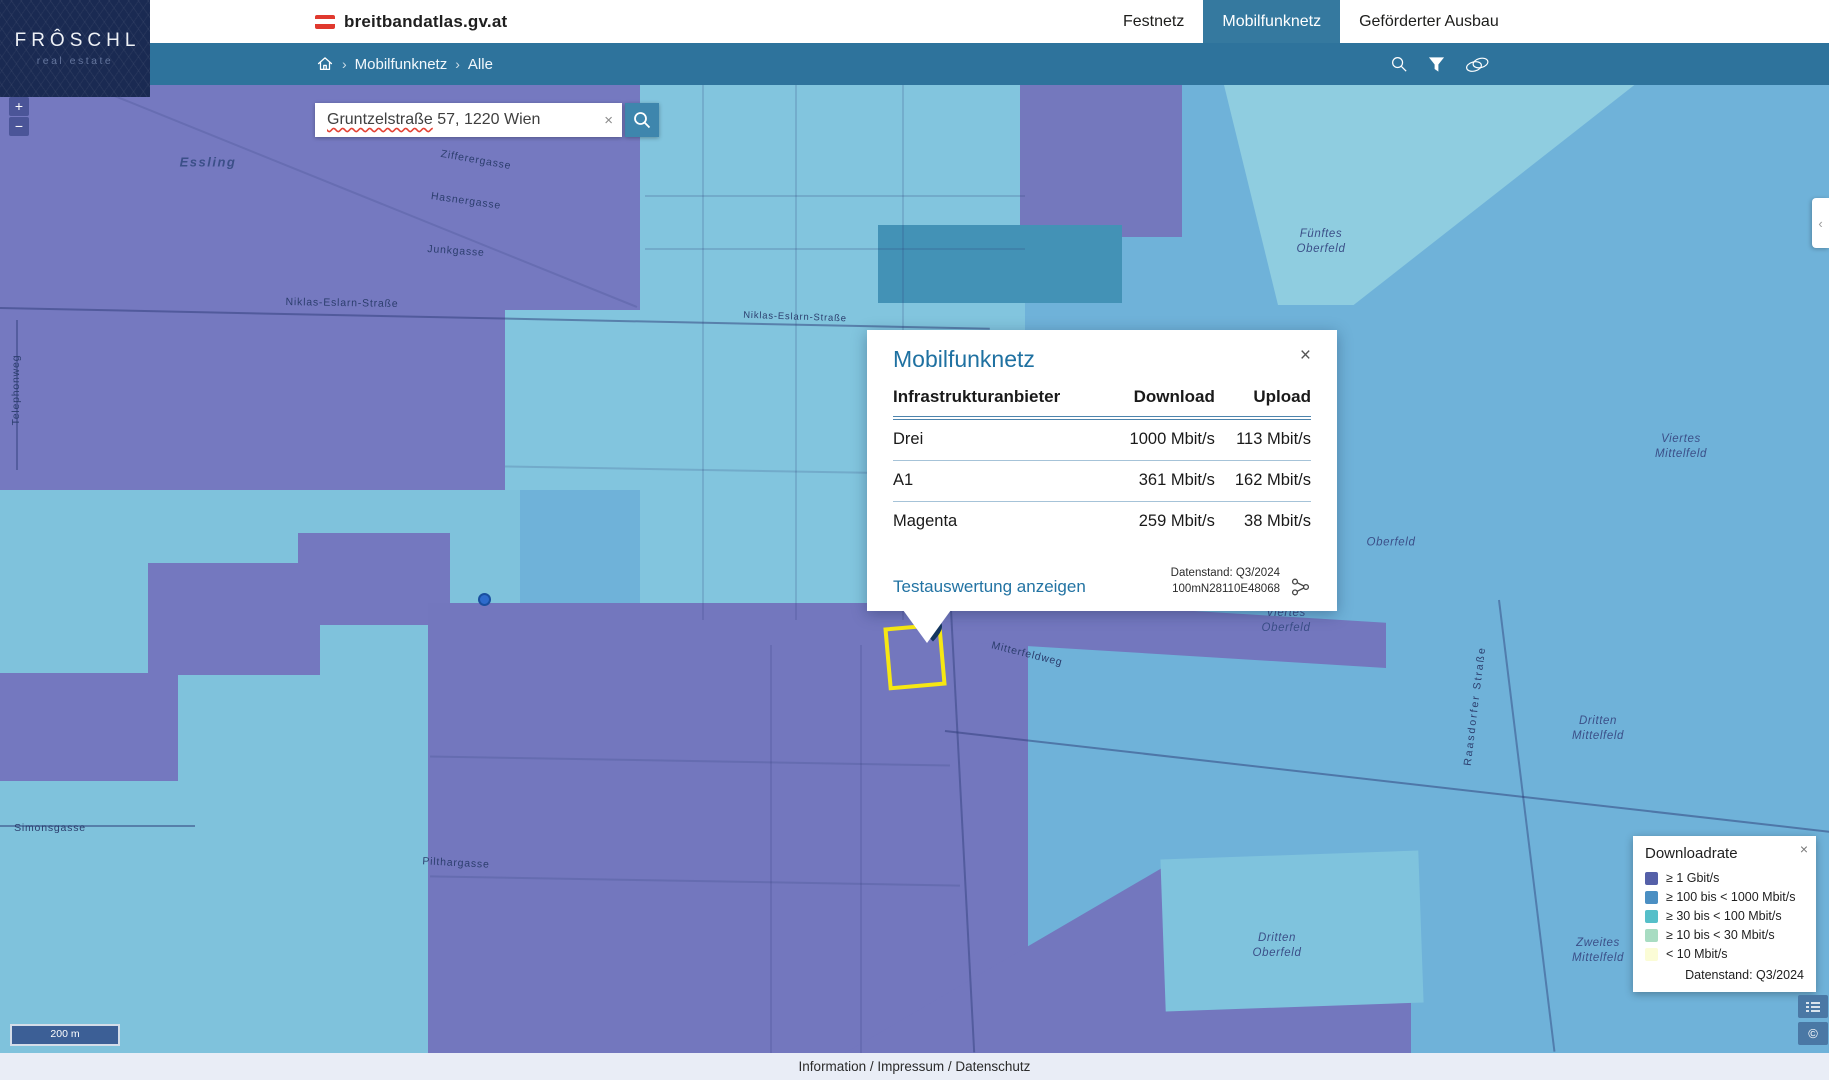 The height and width of the screenshot is (1080, 1829). What do you see at coordinates (1693, 878) in the screenshot?
I see `legend-label: ≥ 1 Gbit/s` at bounding box center [1693, 878].